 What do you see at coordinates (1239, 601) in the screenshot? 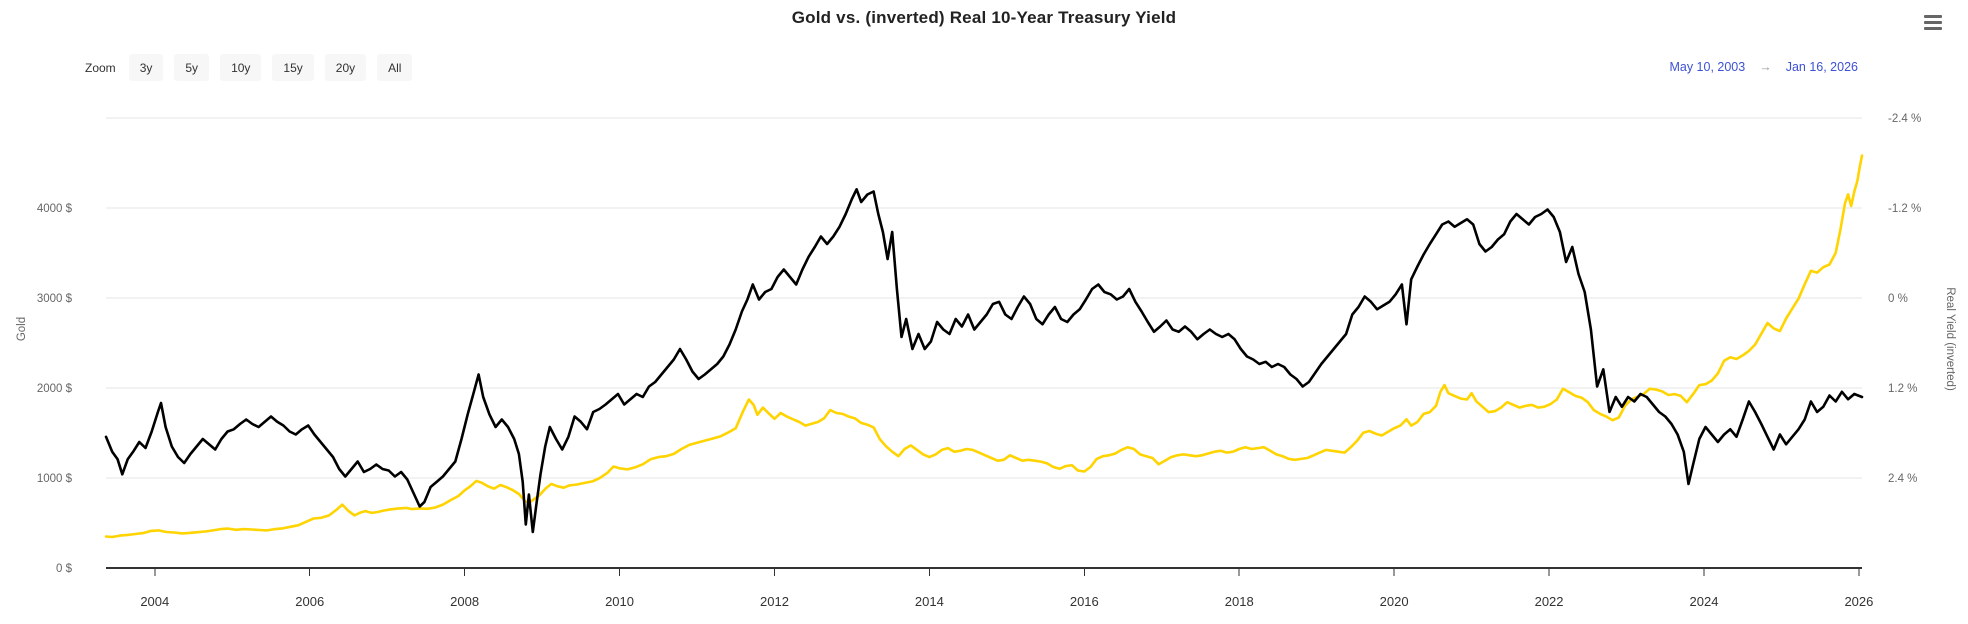
I see `x-tick-label: 2018` at bounding box center [1239, 601].